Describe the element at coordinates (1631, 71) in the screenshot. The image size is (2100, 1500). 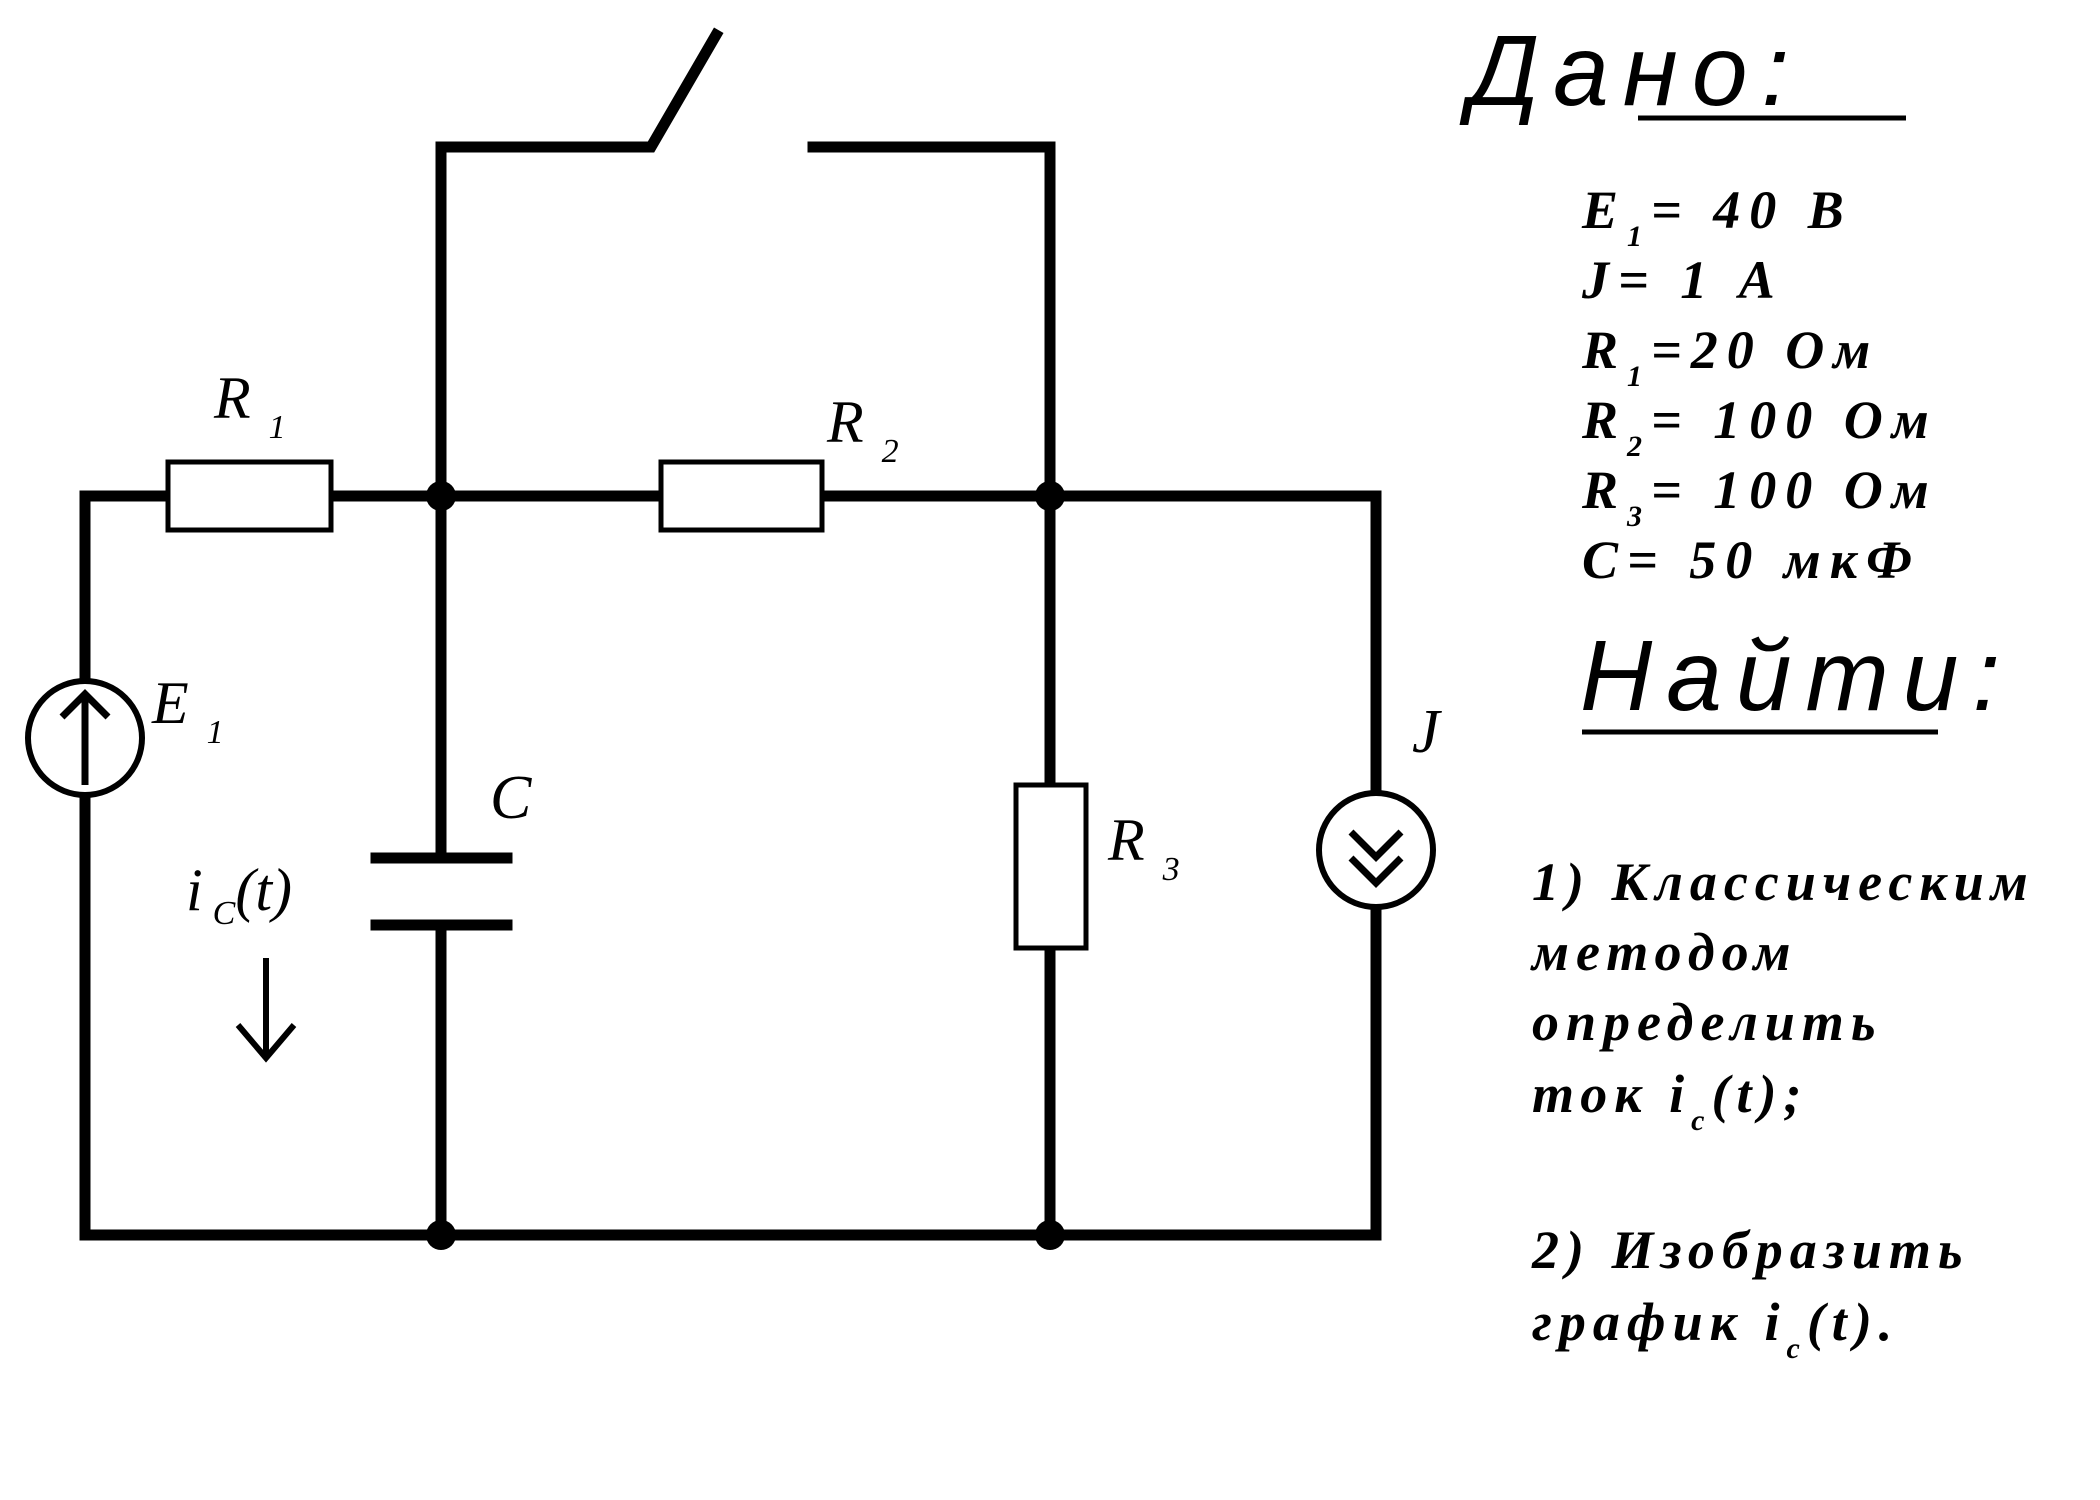
I see `given-title: Дано:` at that location.